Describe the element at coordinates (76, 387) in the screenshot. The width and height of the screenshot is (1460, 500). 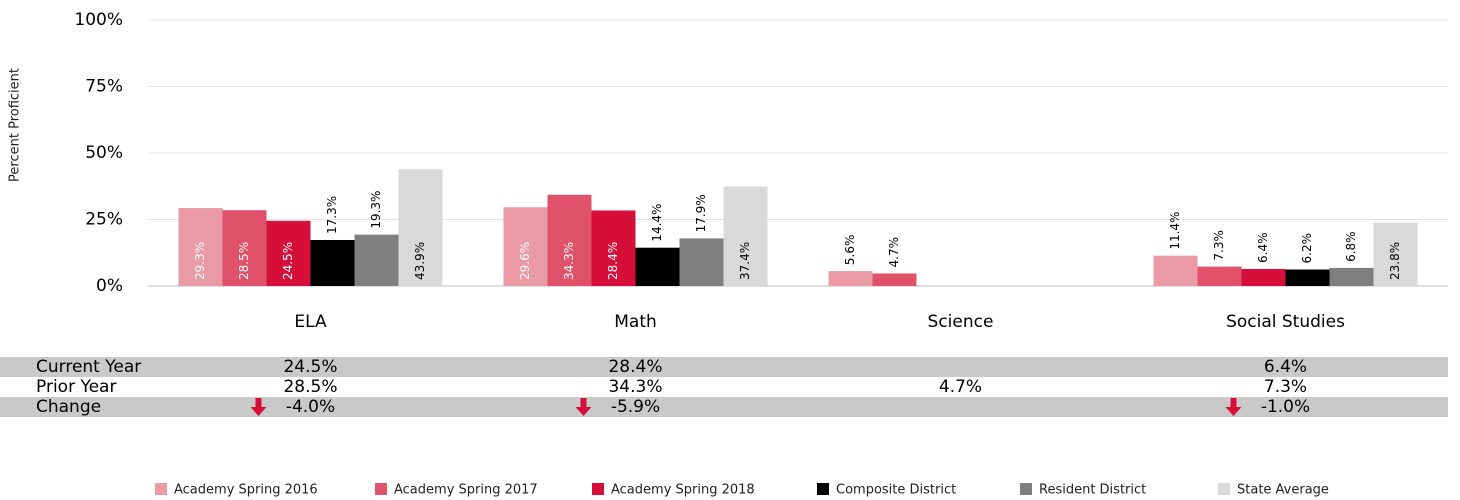
I see `table-row-label: Prior Year` at that location.